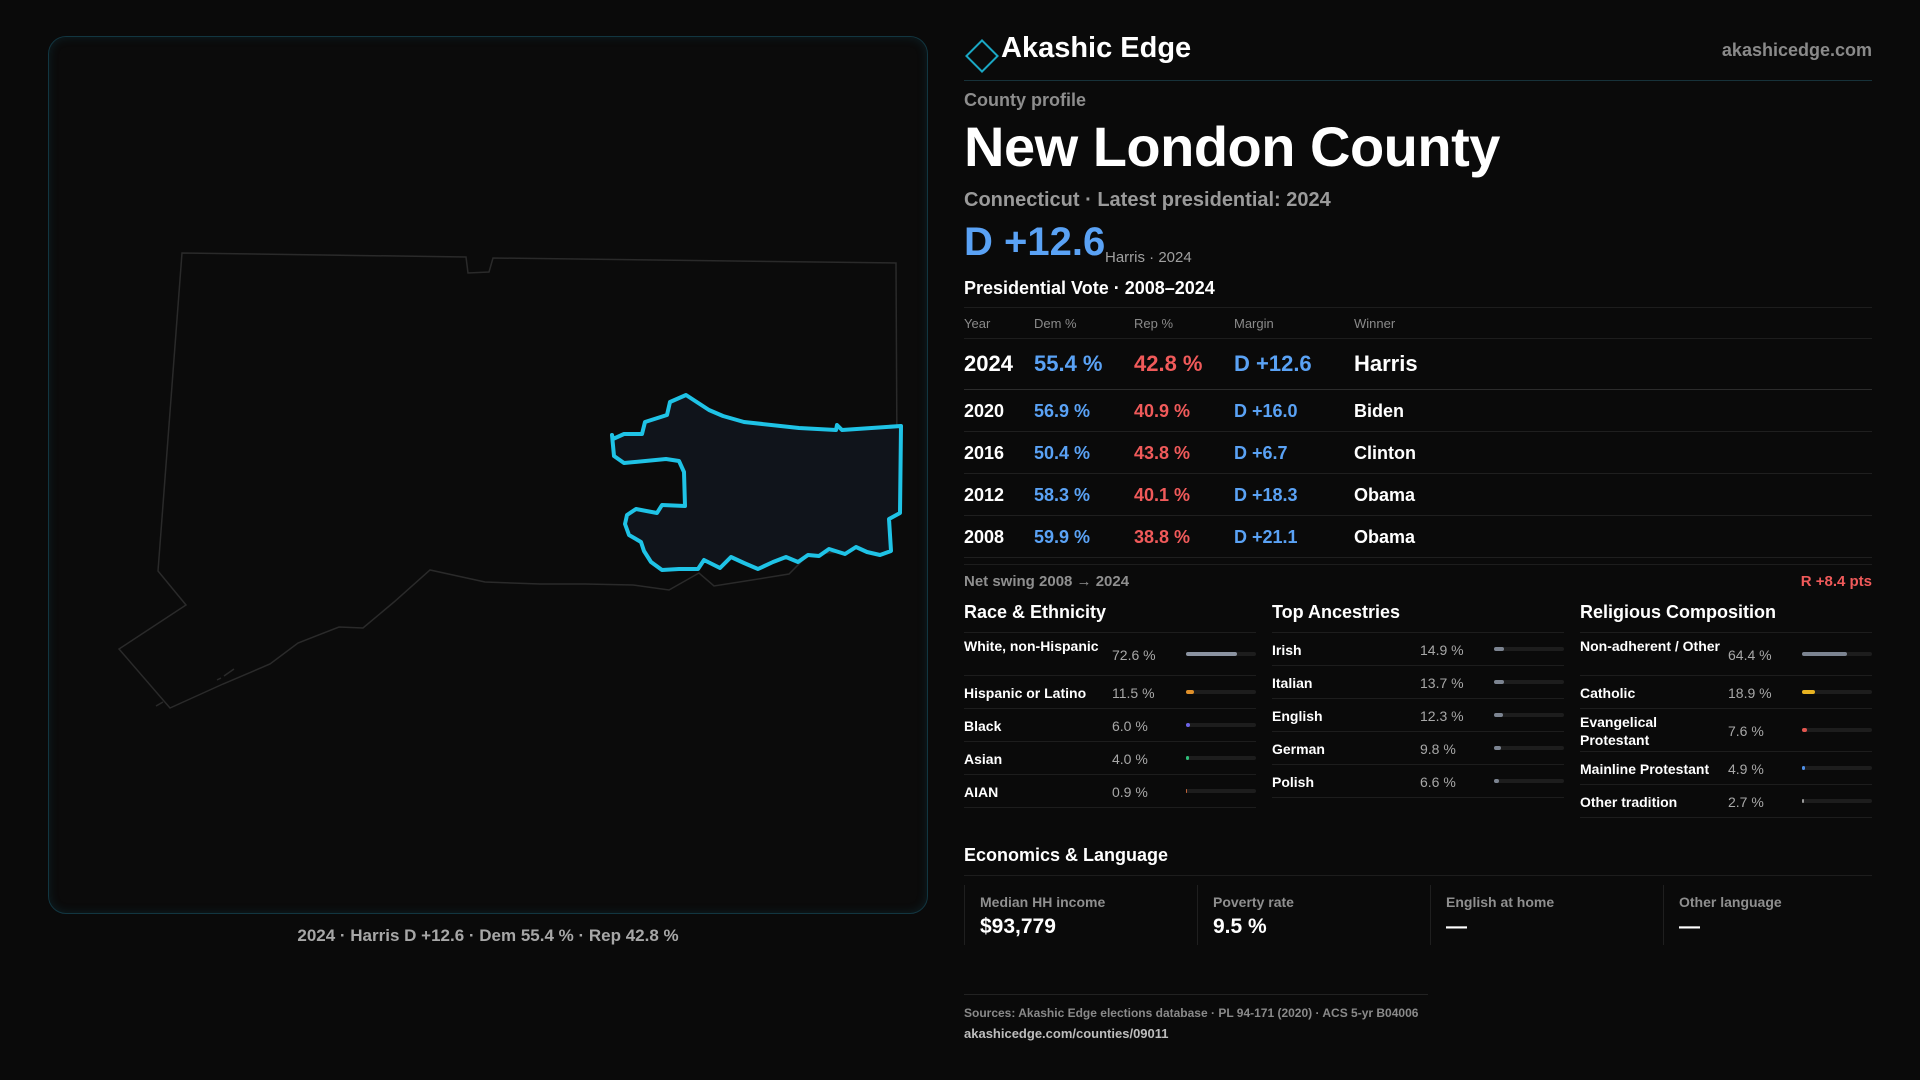 This screenshot has height=1080, width=1920. Describe the element at coordinates (1133, 693) in the screenshot. I see `race-value: 11.5 %` at that location.